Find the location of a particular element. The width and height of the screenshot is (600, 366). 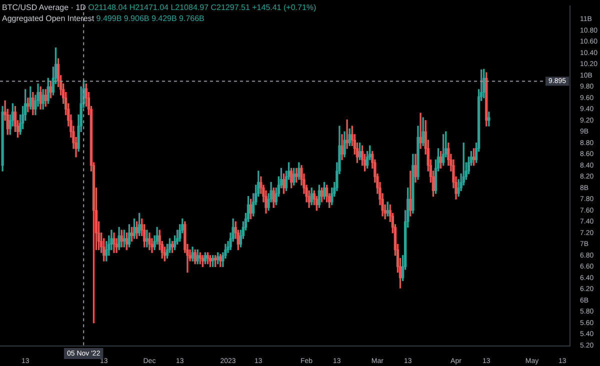

annotation: Aggregated Open Interest is located at coordinates (48, 18).